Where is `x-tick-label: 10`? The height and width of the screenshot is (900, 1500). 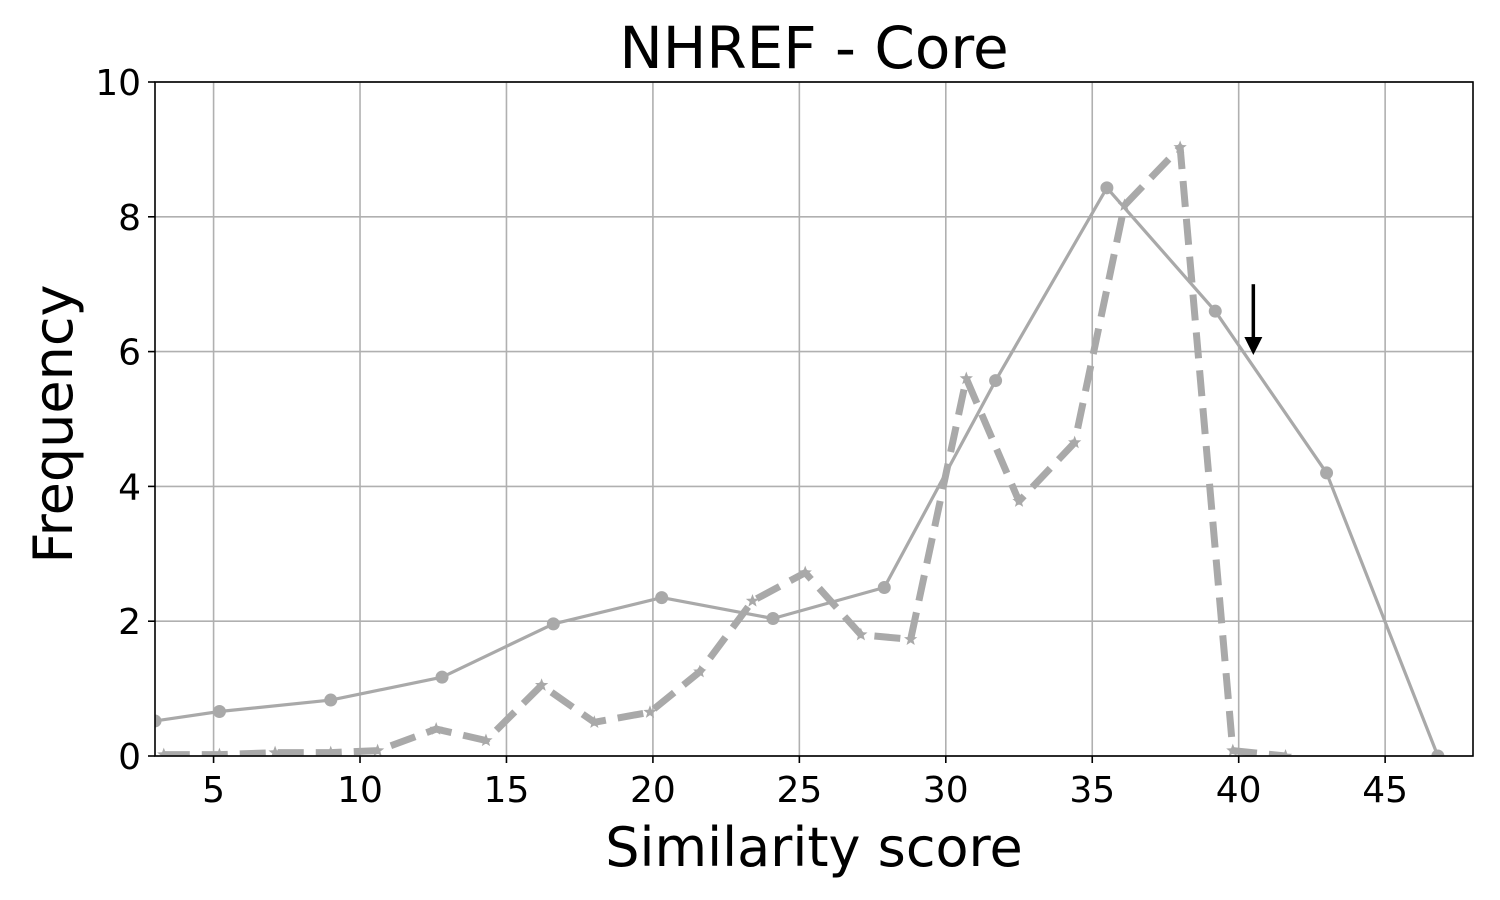 x-tick-label: 10 is located at coordinates (360, 790).